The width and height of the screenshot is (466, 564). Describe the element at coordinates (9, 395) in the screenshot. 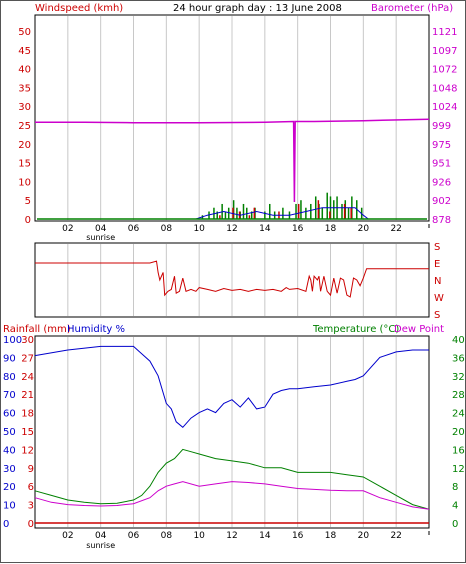

I see `humidity-tick-label: 70` at that location.